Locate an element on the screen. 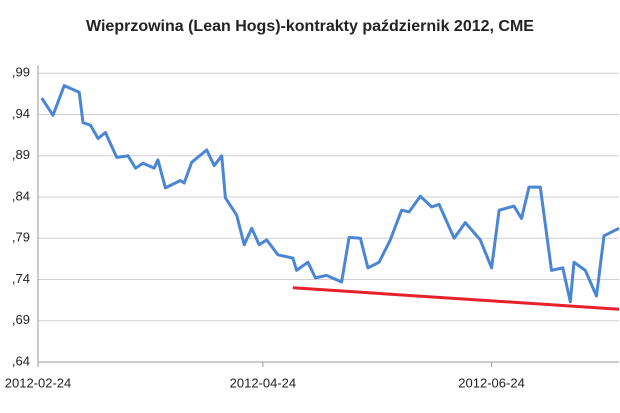 The height and width of the screenshot is (413, 620). y-tick-label: ,89 is located at coordinates (21, 154).